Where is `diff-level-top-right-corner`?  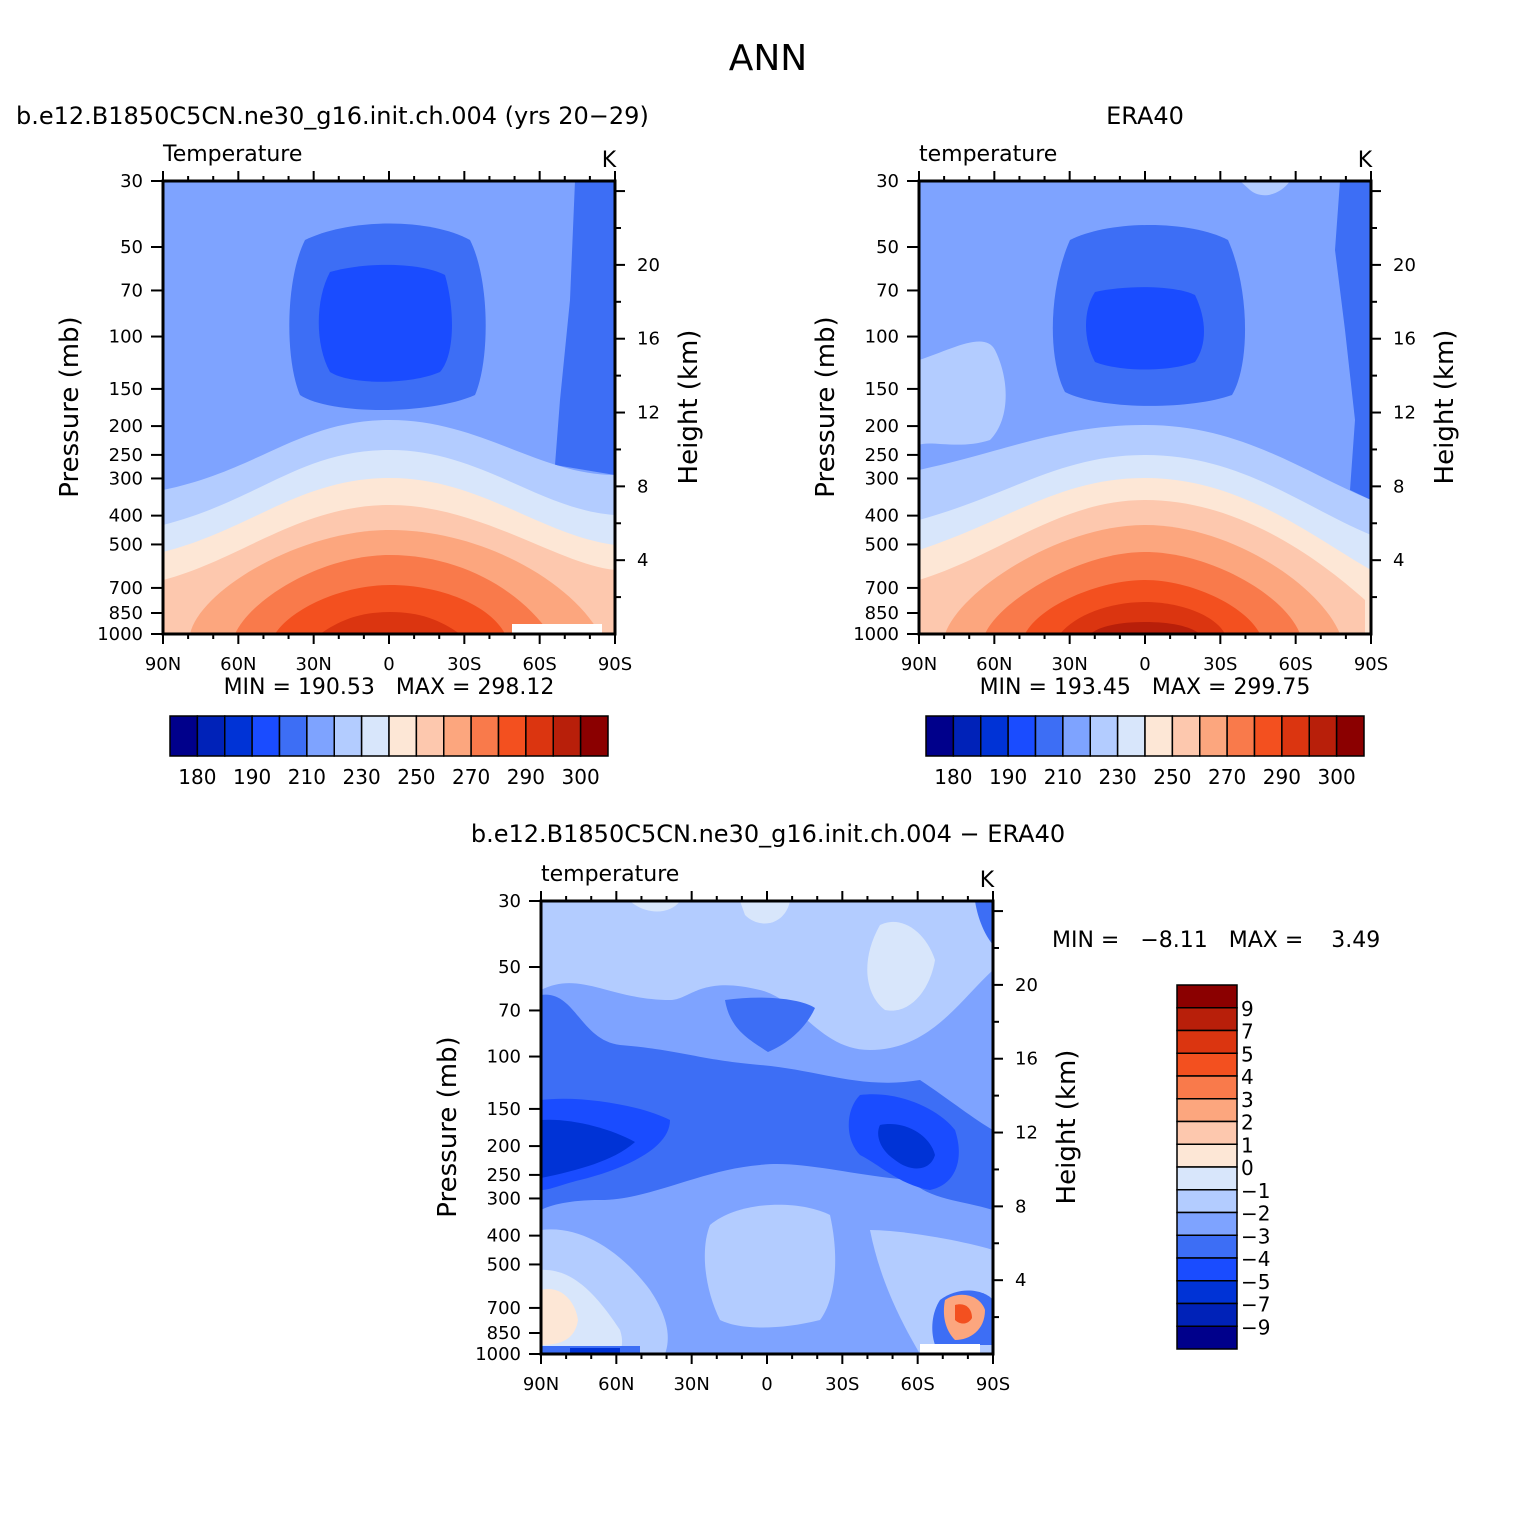
diff-level-top-right-corner is located at coordinates (984, 923).